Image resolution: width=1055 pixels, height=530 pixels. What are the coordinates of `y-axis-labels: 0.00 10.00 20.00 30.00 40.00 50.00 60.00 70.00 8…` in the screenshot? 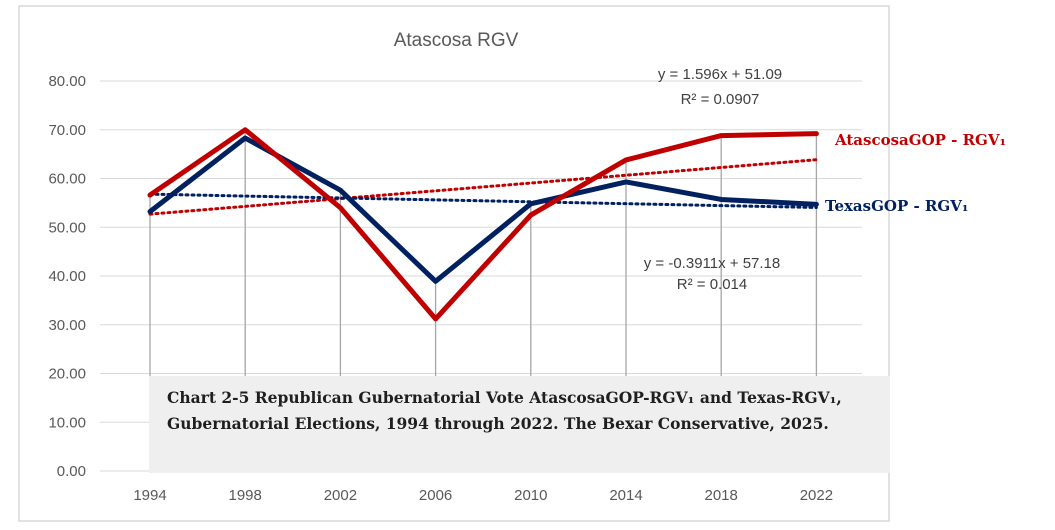 It's located at (67, 276).